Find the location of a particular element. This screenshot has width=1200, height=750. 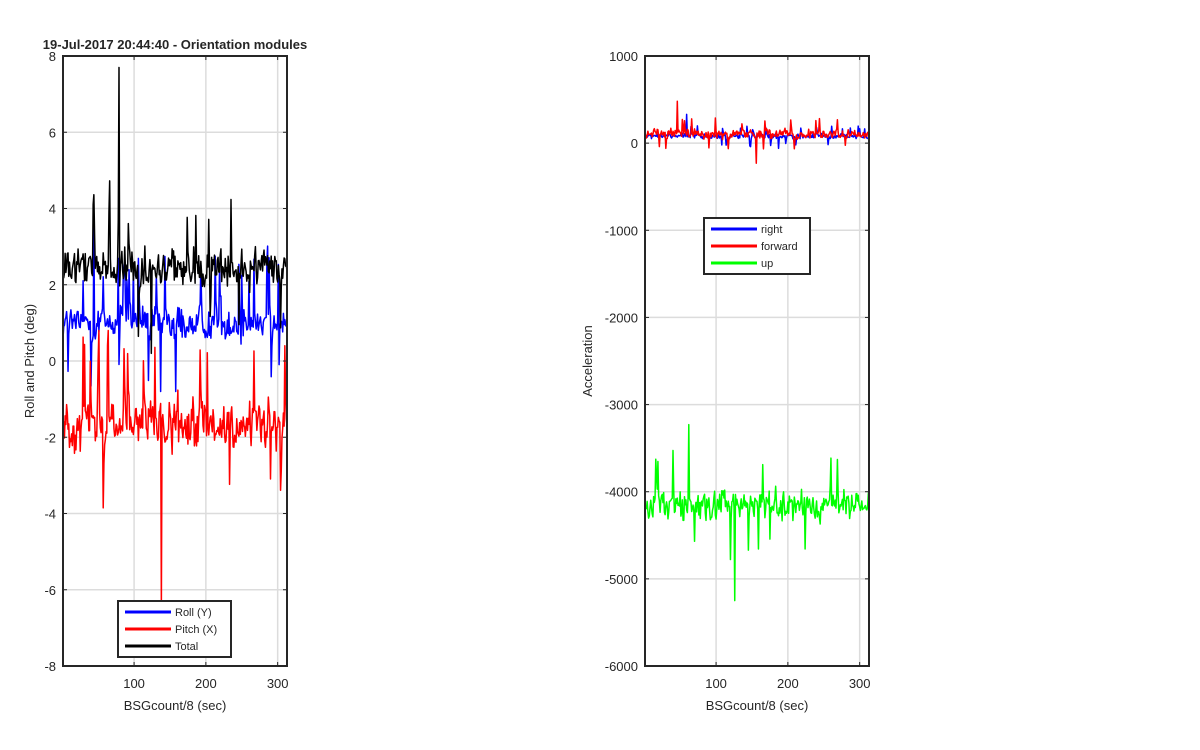

y-tick-label: -2 is located at coordinates (50, 437).